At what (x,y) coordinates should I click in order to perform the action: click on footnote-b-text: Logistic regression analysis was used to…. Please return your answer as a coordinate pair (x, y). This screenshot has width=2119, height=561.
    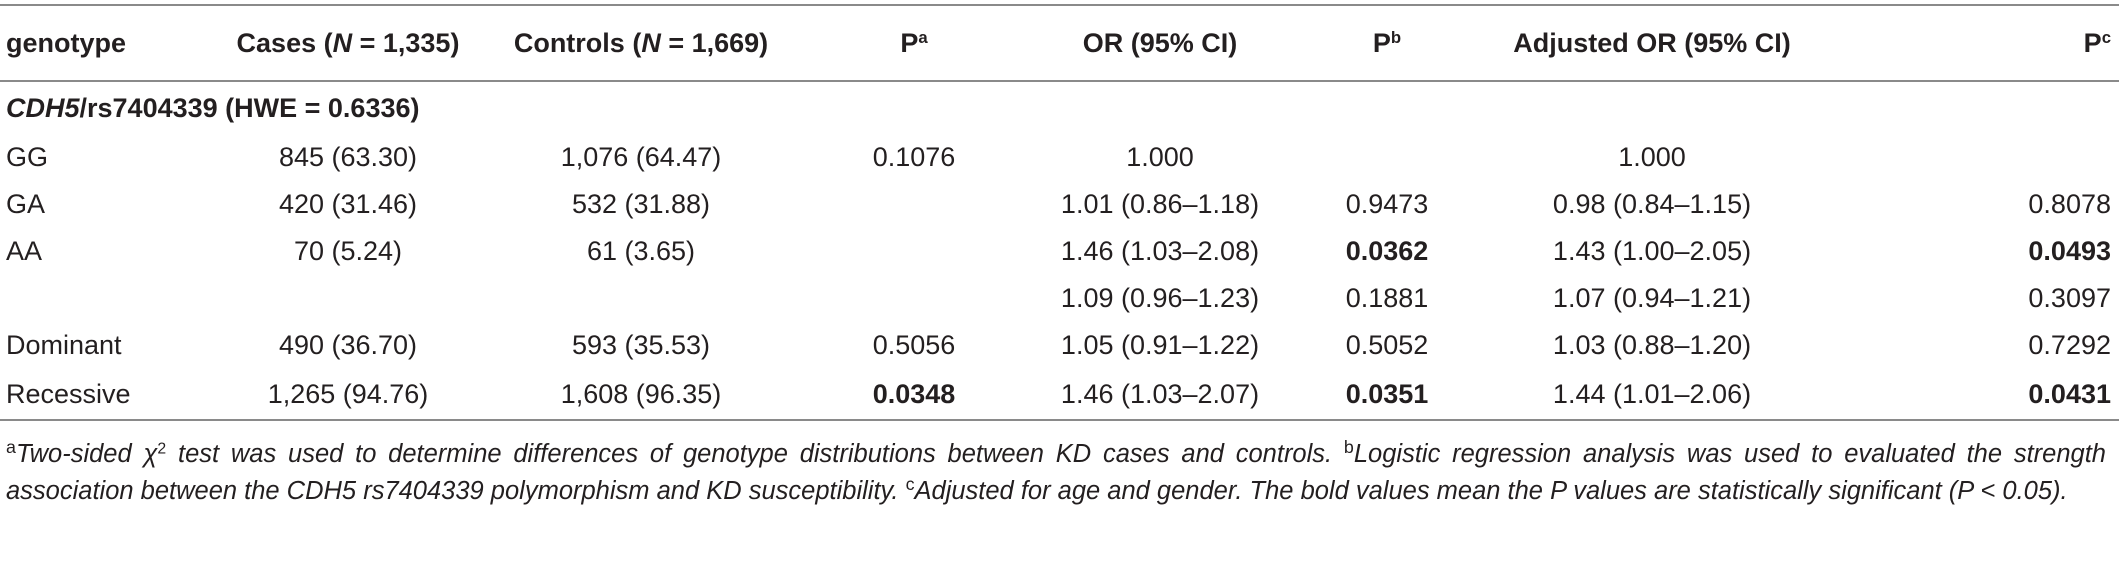
    Looking at the image, I should click on (1056, 472).